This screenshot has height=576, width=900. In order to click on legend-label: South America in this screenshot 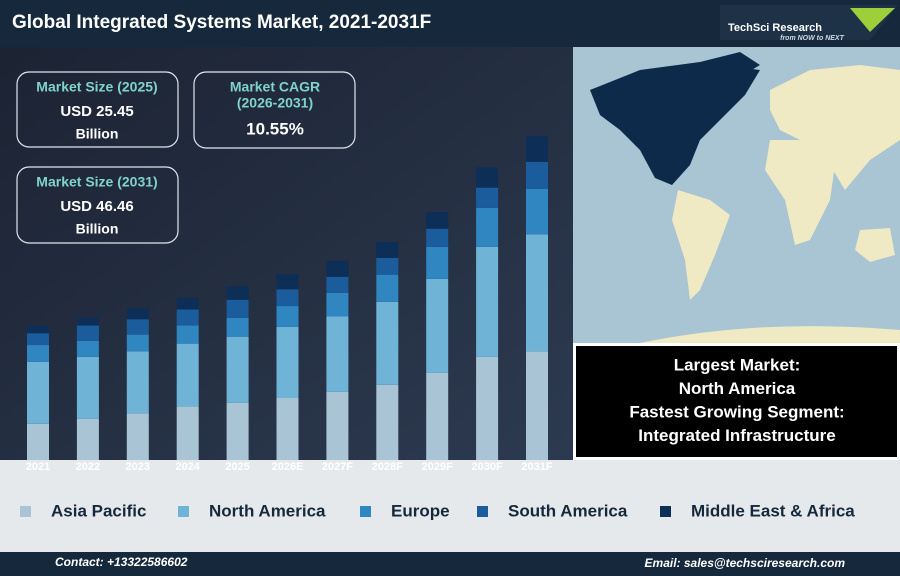, I will do `click(568, 510)`.